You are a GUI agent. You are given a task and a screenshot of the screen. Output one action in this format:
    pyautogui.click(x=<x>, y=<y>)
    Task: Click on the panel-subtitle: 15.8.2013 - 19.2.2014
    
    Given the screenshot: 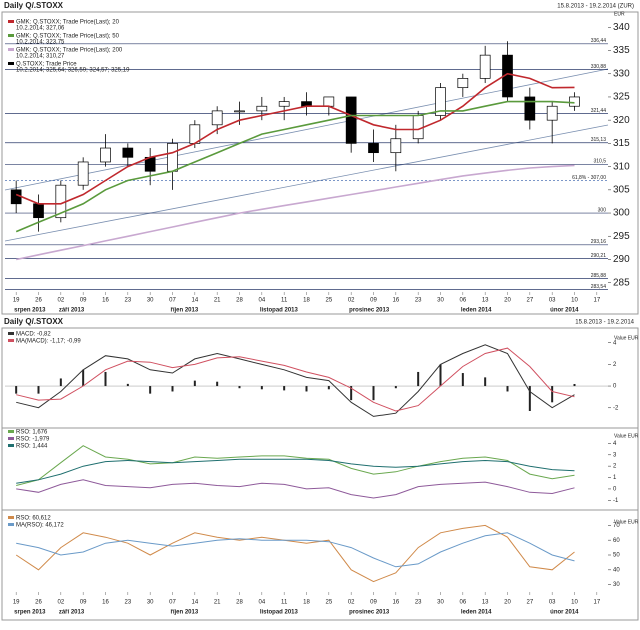 What is the action you would take?
    pyautogui.click(x=604, y=323)
    